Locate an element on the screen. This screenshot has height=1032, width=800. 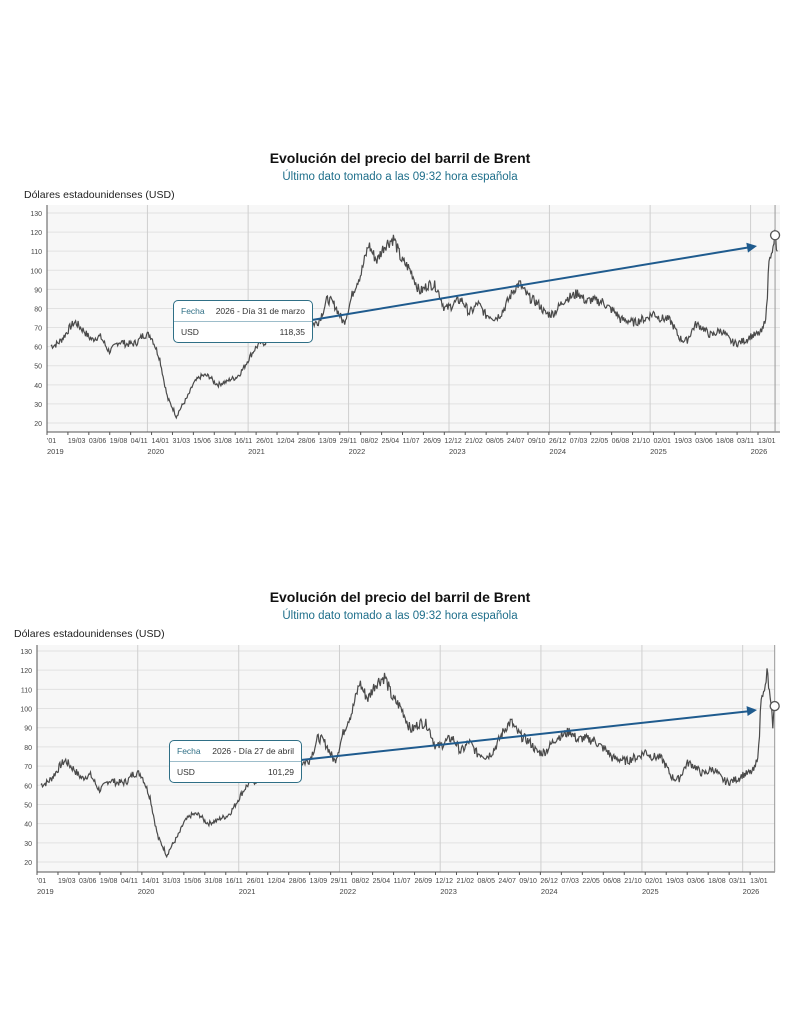
year-label: 2025 is located at coordinates (650, 891).